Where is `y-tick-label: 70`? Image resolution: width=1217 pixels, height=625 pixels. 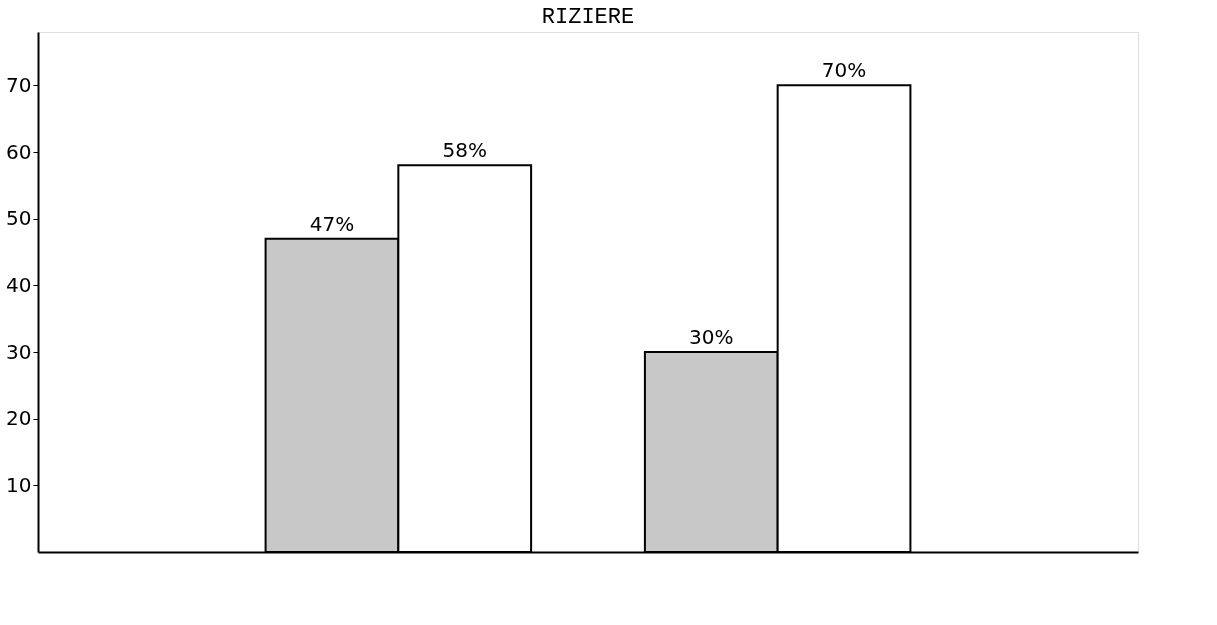
y-tick-label: 70 is located at coordinates (19, 84).